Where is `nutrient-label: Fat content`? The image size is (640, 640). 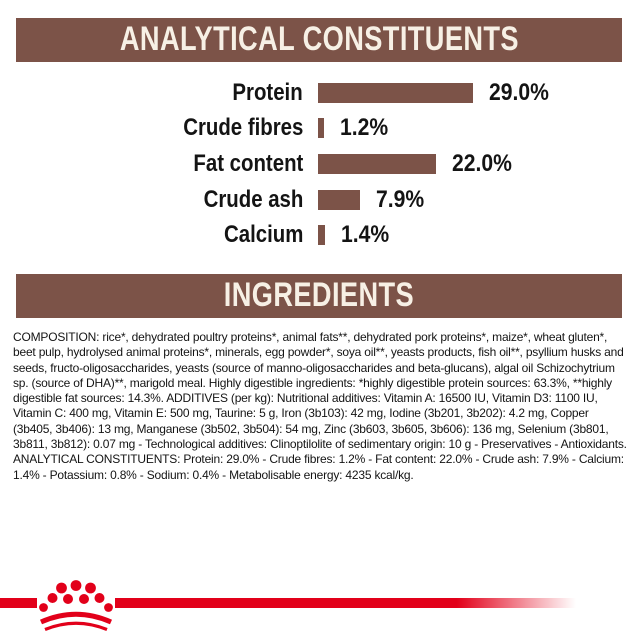 nutrient-label: Fat content is located at coordinates (248, 164).